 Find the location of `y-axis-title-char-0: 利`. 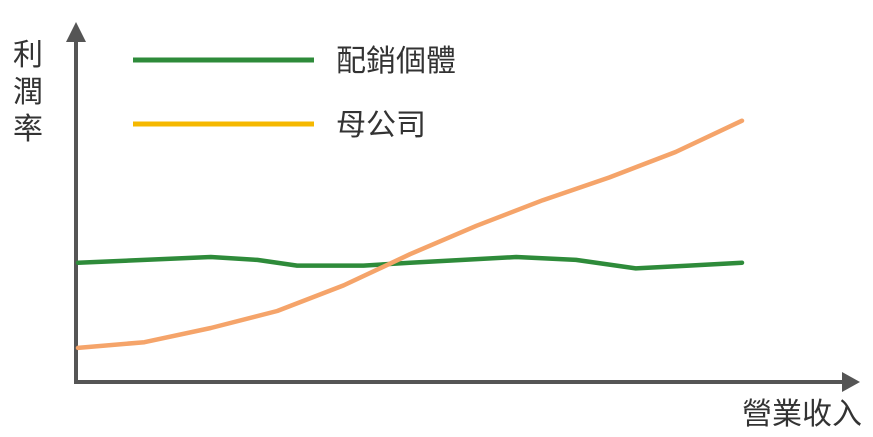

y-axis-title-char-0: 利 is located at coordinates (28, 55).